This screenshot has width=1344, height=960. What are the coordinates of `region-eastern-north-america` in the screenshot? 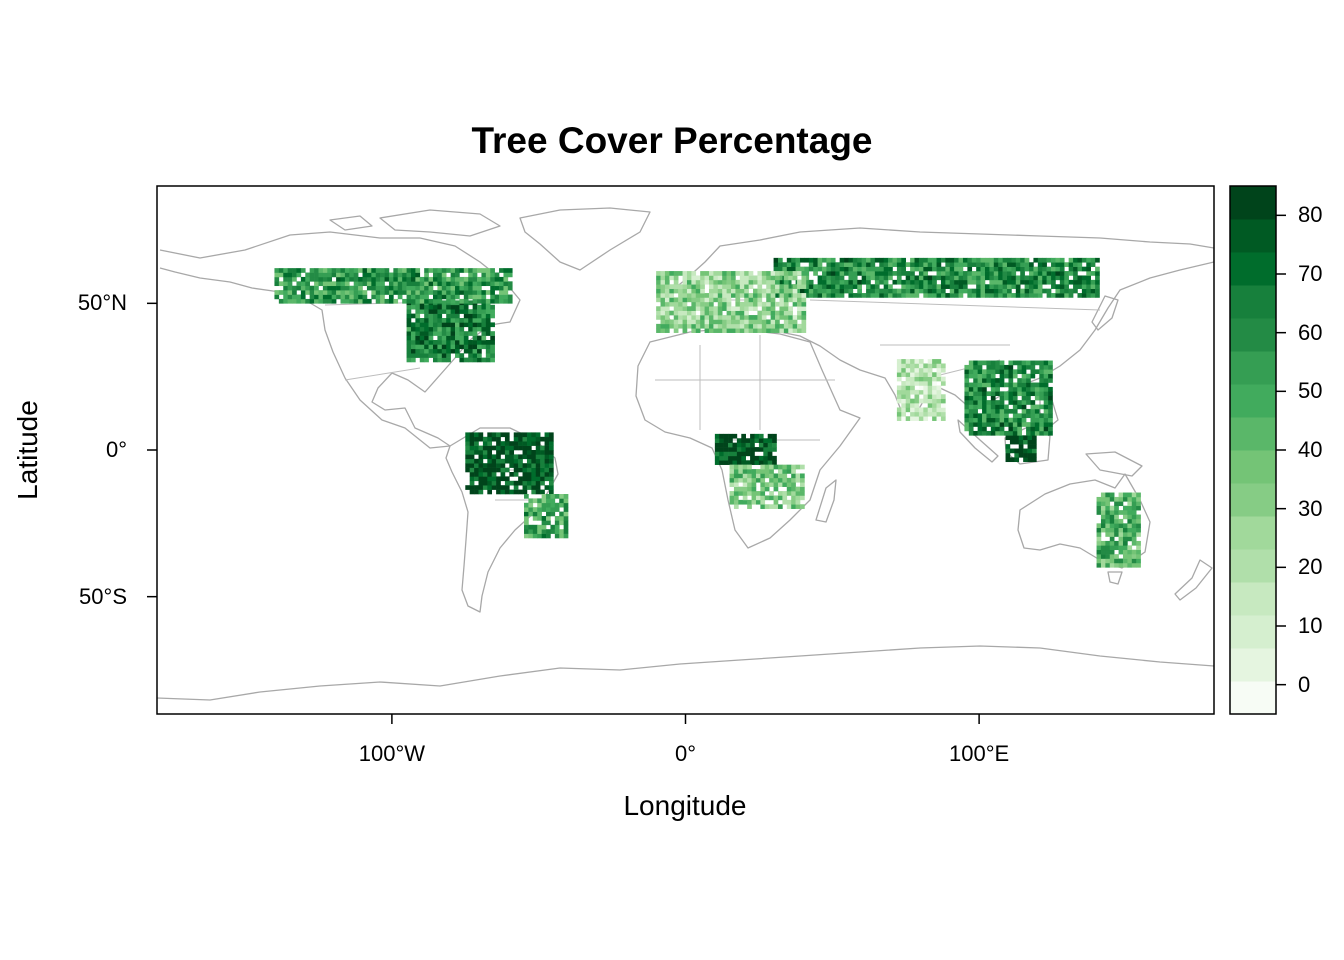 It's located at (450, 331).